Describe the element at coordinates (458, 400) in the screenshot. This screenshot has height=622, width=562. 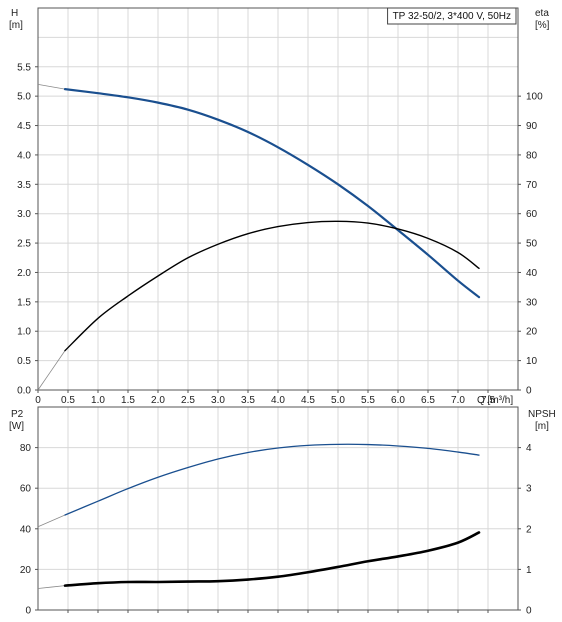
I see `flow-tick-label: 7.0` at that location.